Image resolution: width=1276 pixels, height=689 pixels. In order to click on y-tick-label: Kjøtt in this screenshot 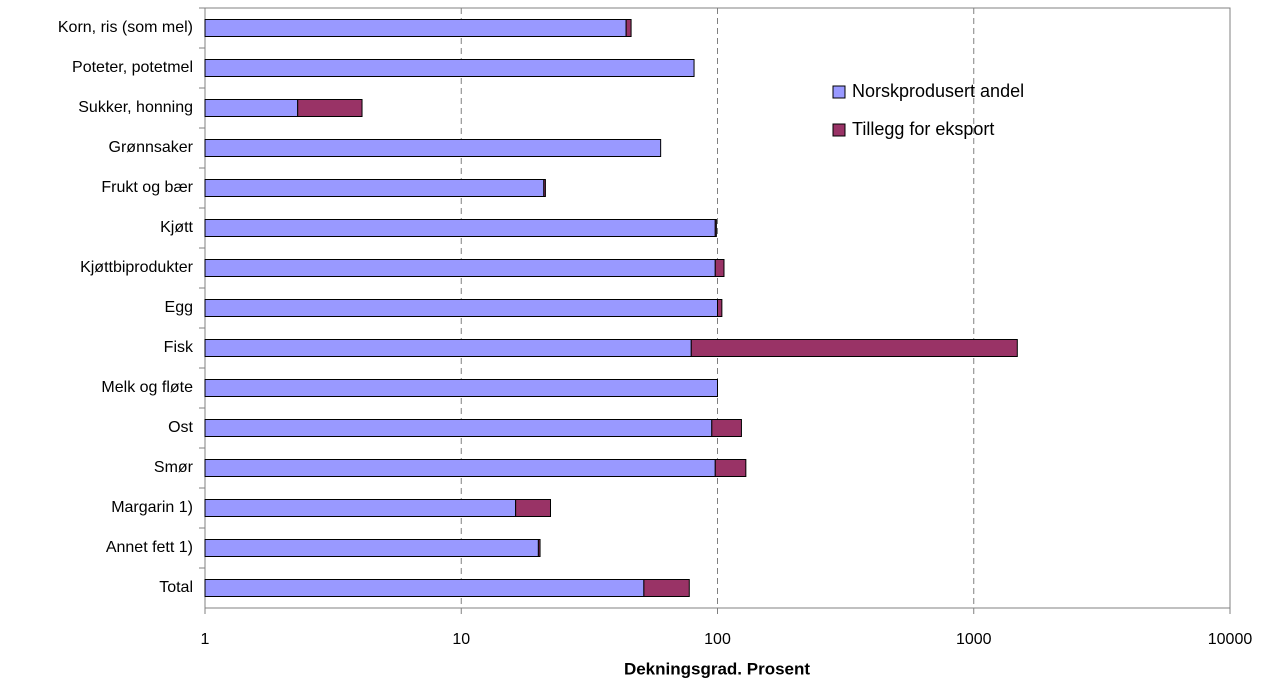, I will do `click(176, 227)`.